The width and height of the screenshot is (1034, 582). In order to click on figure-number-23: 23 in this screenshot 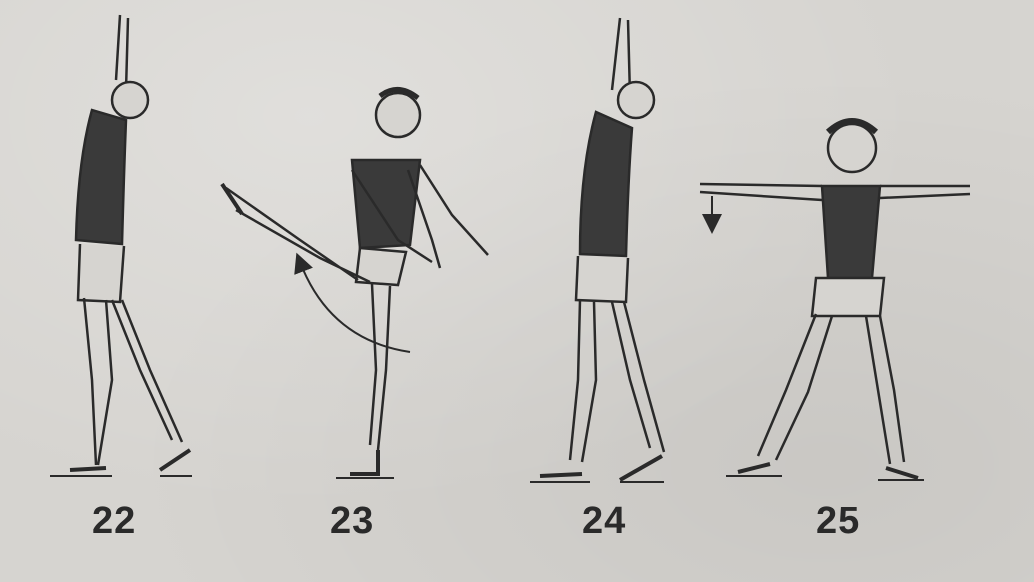, I will do `click(352, 521)`.